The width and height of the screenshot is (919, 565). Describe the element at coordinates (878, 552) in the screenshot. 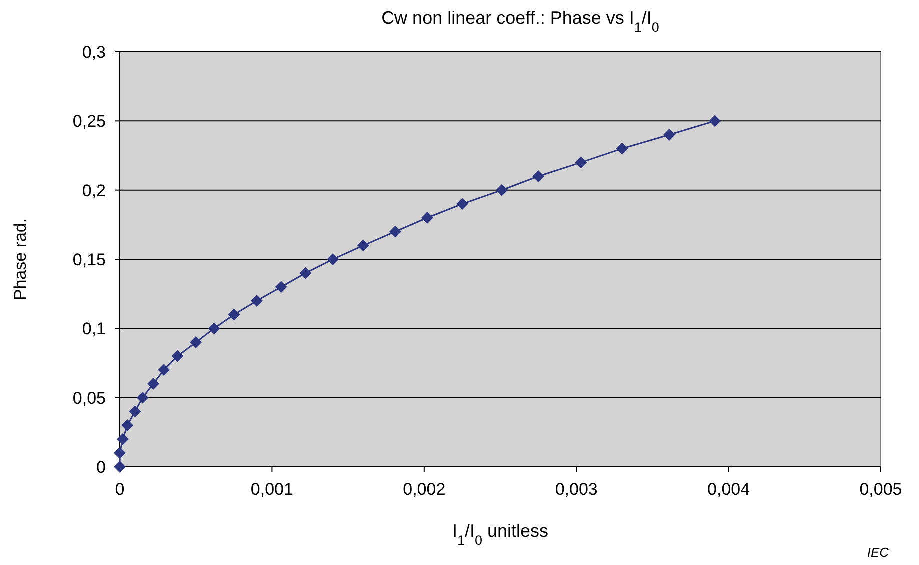

I see `text: IEC` at that location.